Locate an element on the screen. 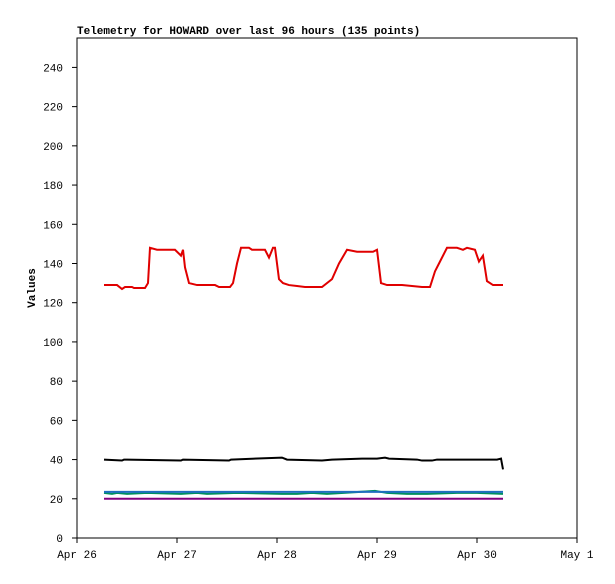 The width and height of the screenshot is (615, 584). x-tick-label: Apr 30 is located at coordinates (477, 556).